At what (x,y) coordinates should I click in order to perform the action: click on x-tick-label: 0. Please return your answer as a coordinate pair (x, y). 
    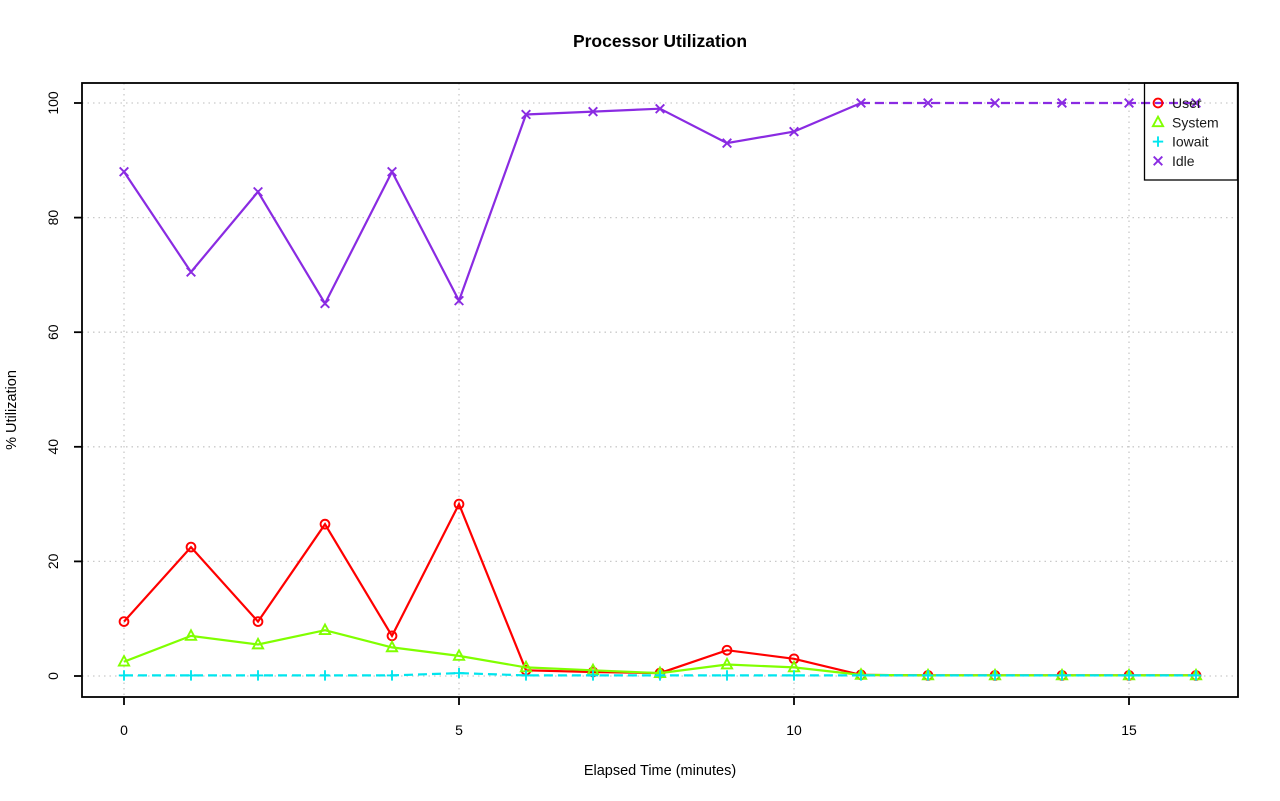
    Looking at the image, I should click on (124, 730).